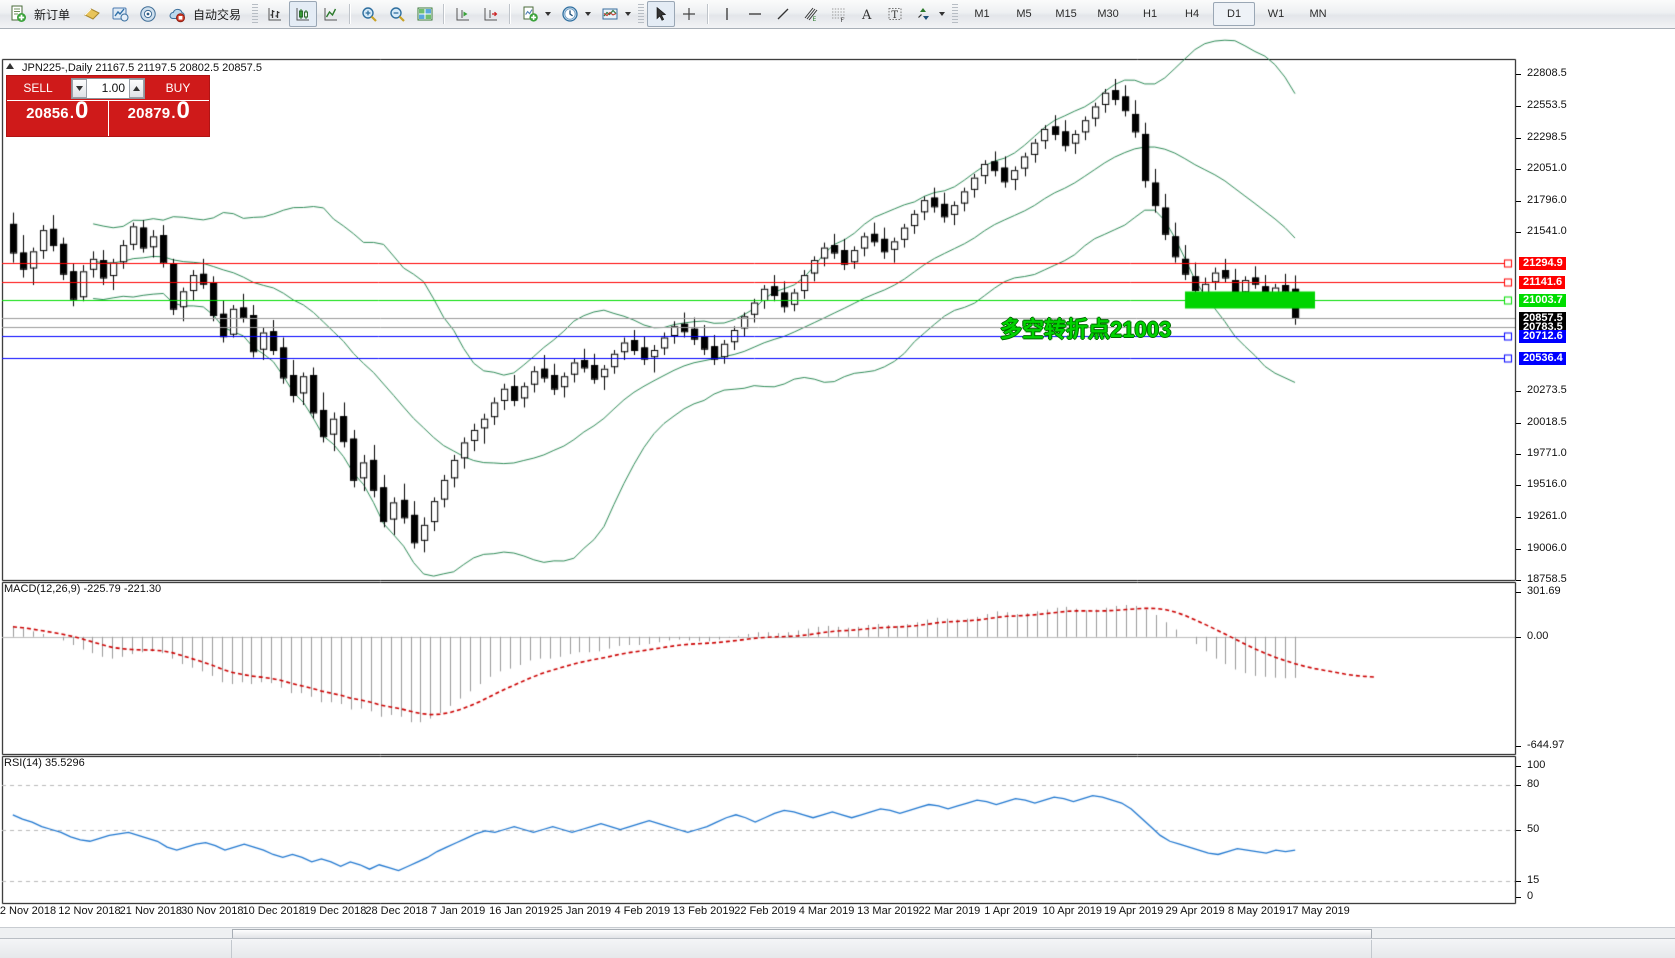  Describe the element at coordinates (1547, 231) in the screenshot. I see `price-tick-21541.0: 21541.0` at that location.